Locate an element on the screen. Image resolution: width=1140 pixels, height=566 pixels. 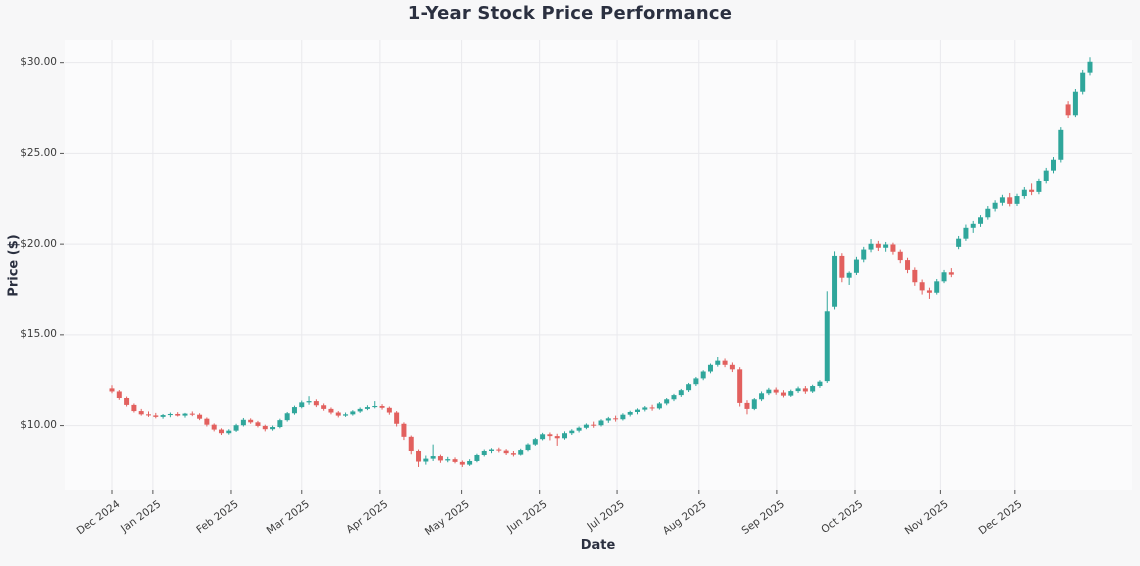
chart-title: 1-Year Stock Price Performance is located at coordinates (570, 13).